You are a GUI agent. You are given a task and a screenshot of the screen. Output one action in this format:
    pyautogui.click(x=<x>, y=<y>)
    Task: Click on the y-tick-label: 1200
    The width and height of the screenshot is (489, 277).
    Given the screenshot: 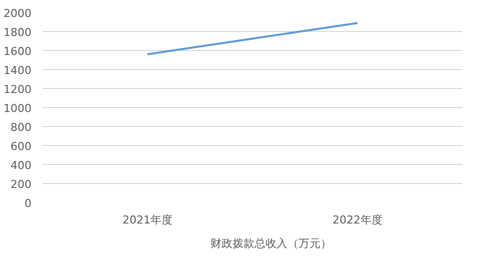 What is the action you would take?
    pyautogui.click(x=18, y=89)
    